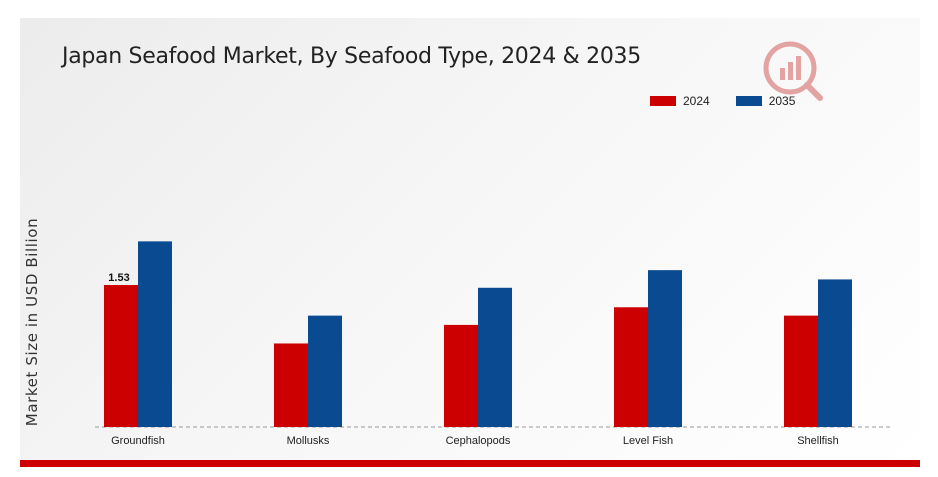  I want to click on legend-label-2024: 2024, so click(696, 101).